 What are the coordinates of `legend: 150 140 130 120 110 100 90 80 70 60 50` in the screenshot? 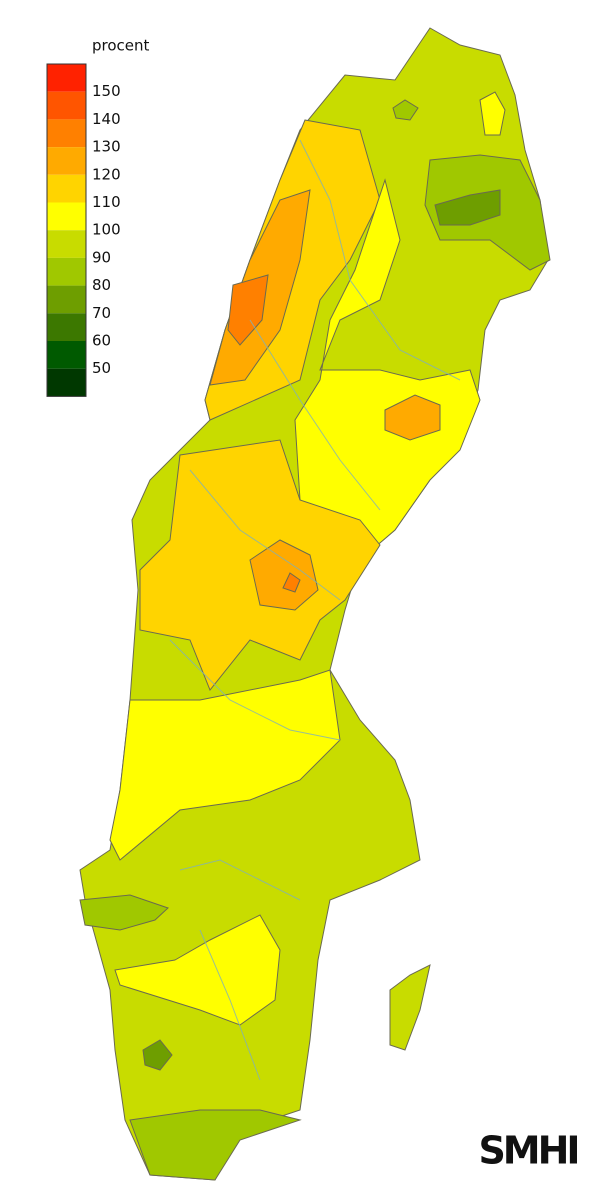 It's located at (83, 230).